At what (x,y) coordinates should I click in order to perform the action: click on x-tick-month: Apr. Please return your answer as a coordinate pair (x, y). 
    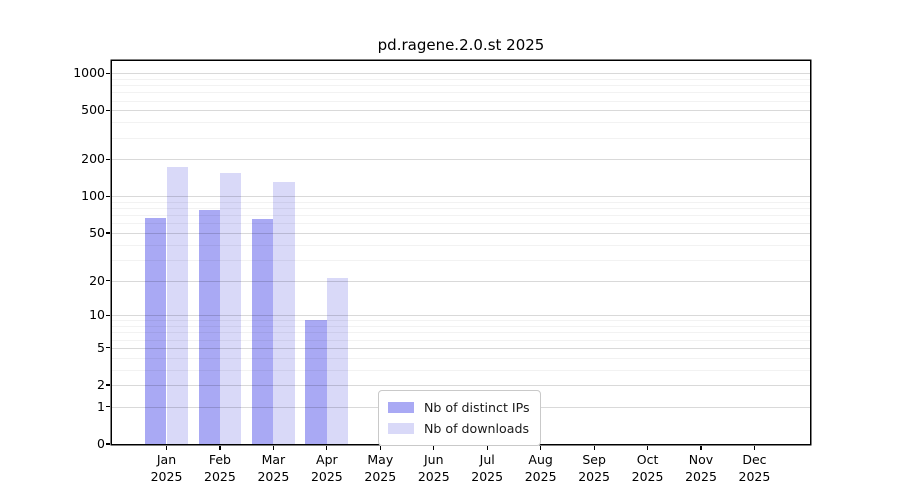
    Looking at the image, I should click on (327, 459).